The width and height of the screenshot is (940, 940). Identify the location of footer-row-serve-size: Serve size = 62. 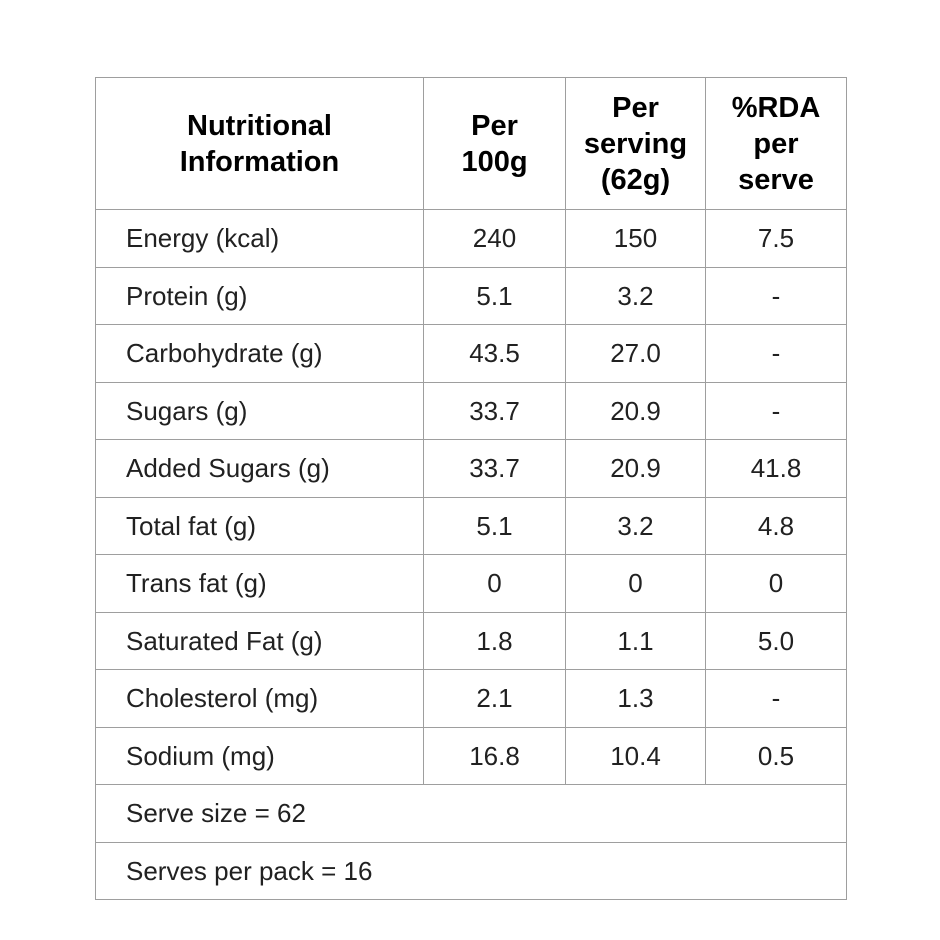
(471, 813).